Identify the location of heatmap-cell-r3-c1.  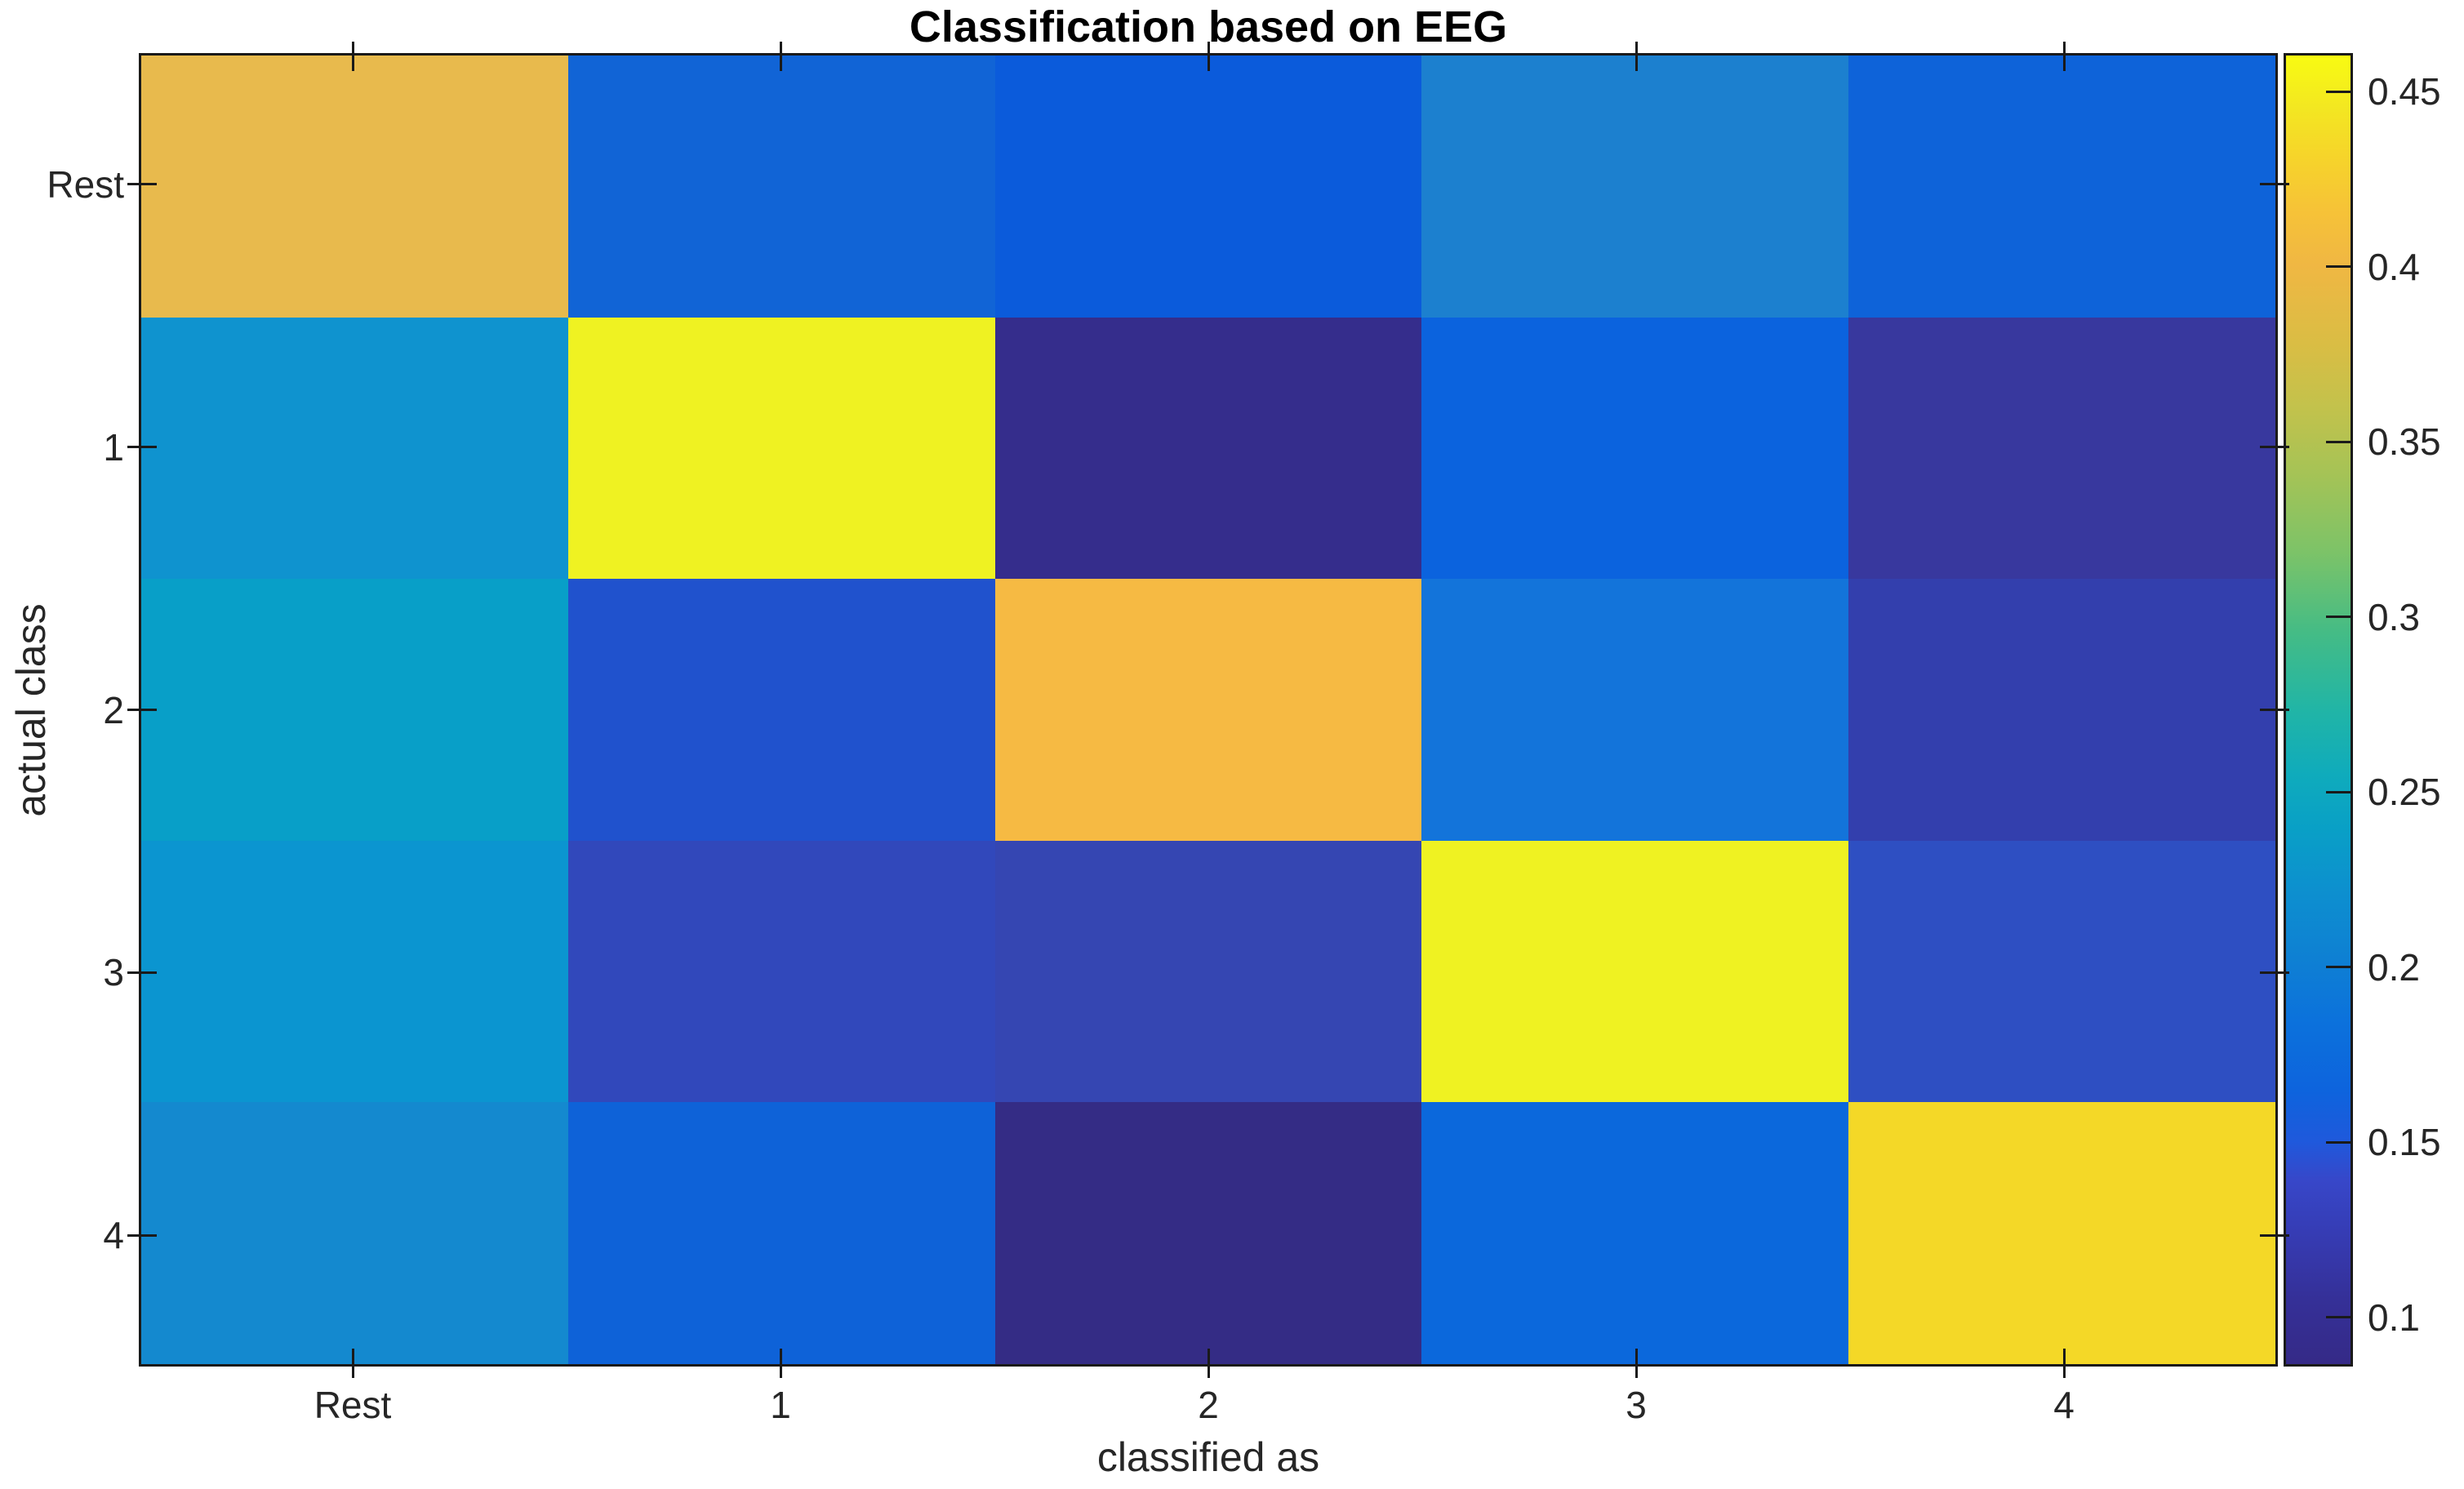
(781, 971).